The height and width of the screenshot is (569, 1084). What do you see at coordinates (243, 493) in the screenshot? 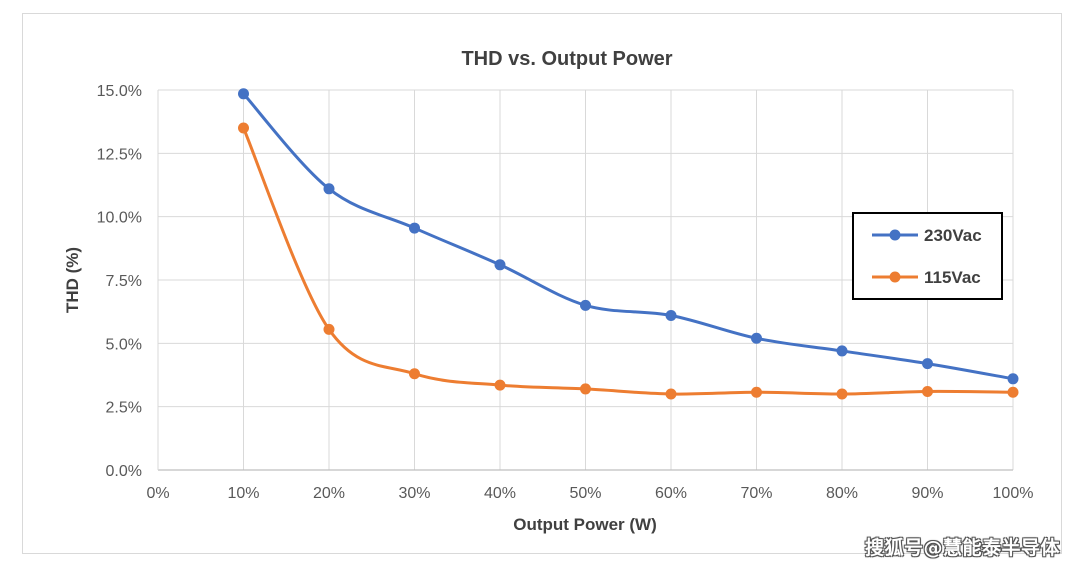
I see `x-tick-label: 10%` at bounding box center [243, 493].